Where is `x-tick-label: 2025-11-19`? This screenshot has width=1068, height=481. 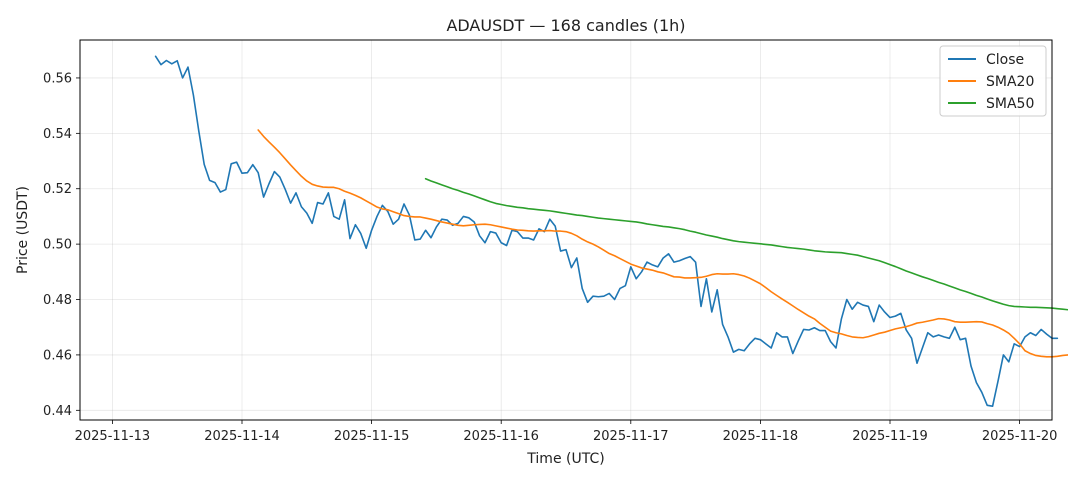 x-tick-label: 2025-11-19 is located at coordinates (890, 436).